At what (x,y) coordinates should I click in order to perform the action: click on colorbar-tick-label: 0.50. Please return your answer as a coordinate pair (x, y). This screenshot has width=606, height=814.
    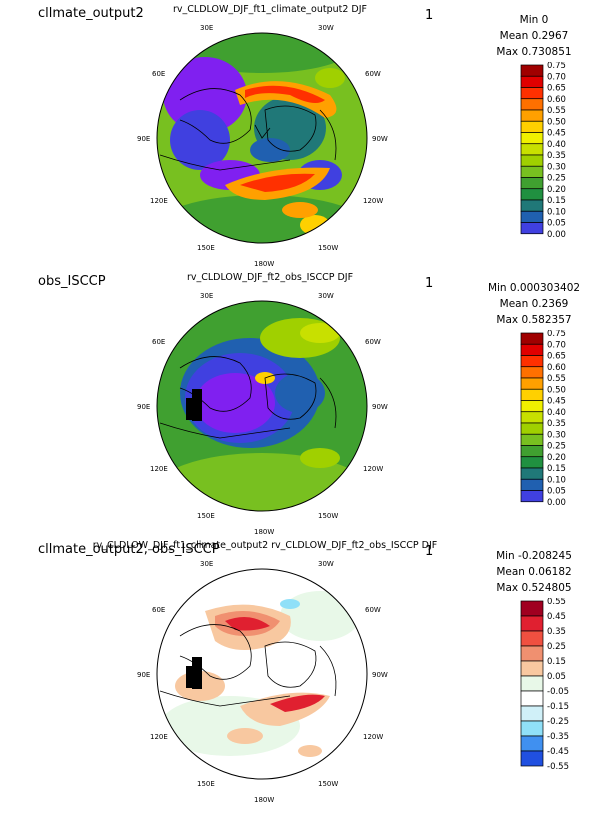
    Looking at the image, I should click on (556, 122).